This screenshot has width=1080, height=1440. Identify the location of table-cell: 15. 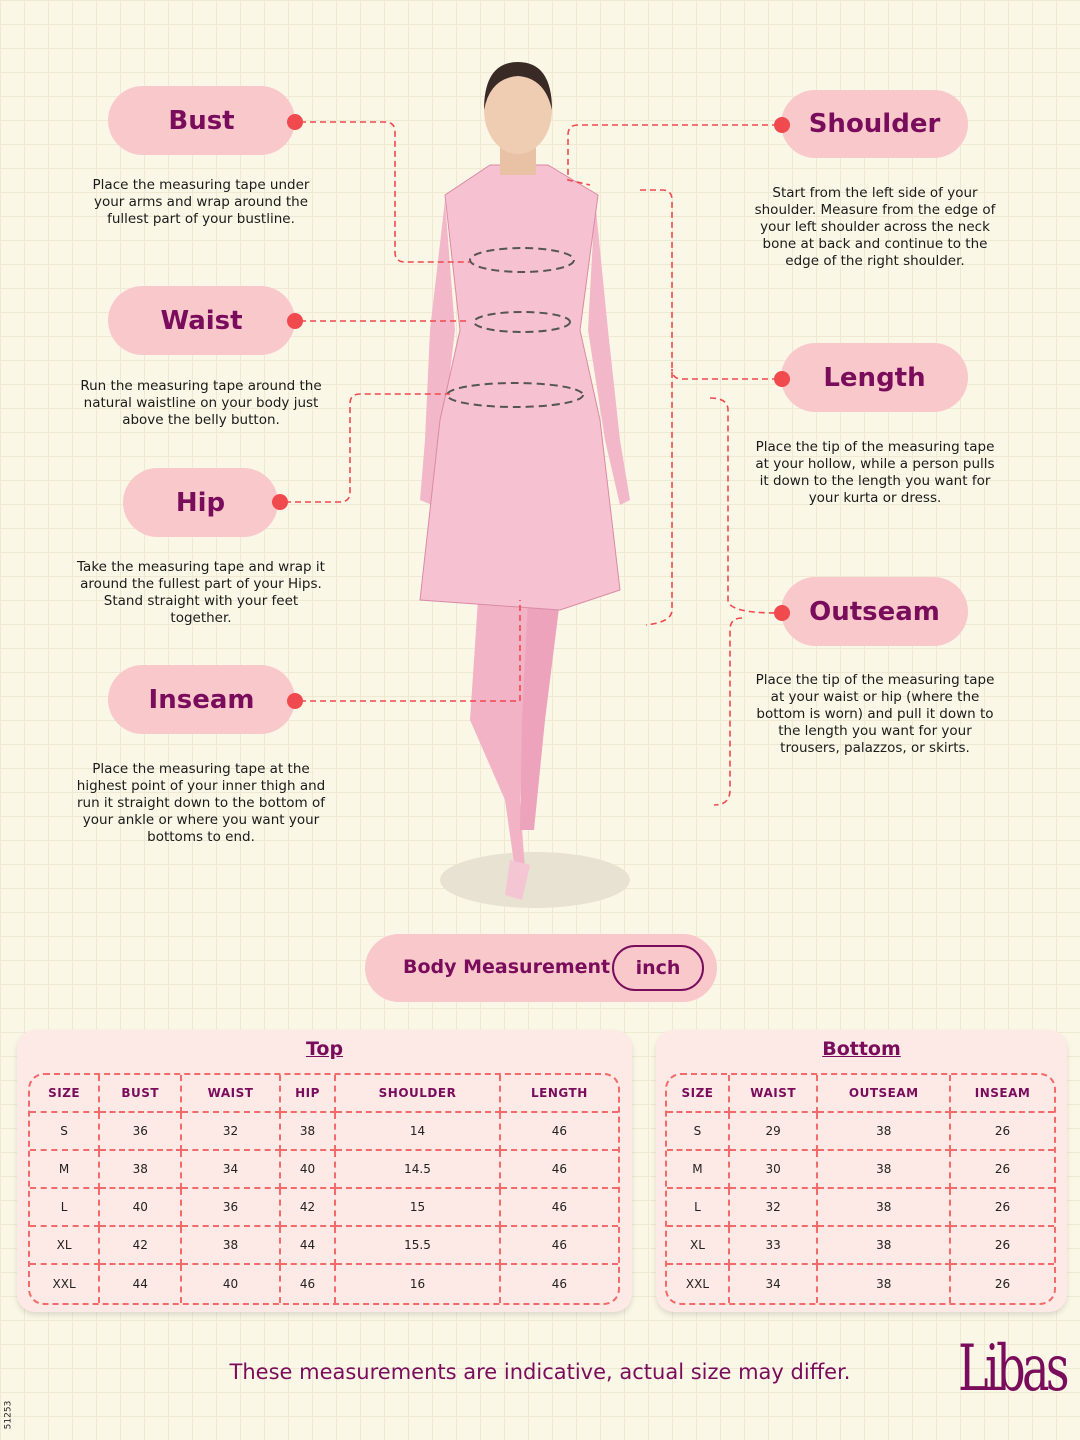
(418, 1208).